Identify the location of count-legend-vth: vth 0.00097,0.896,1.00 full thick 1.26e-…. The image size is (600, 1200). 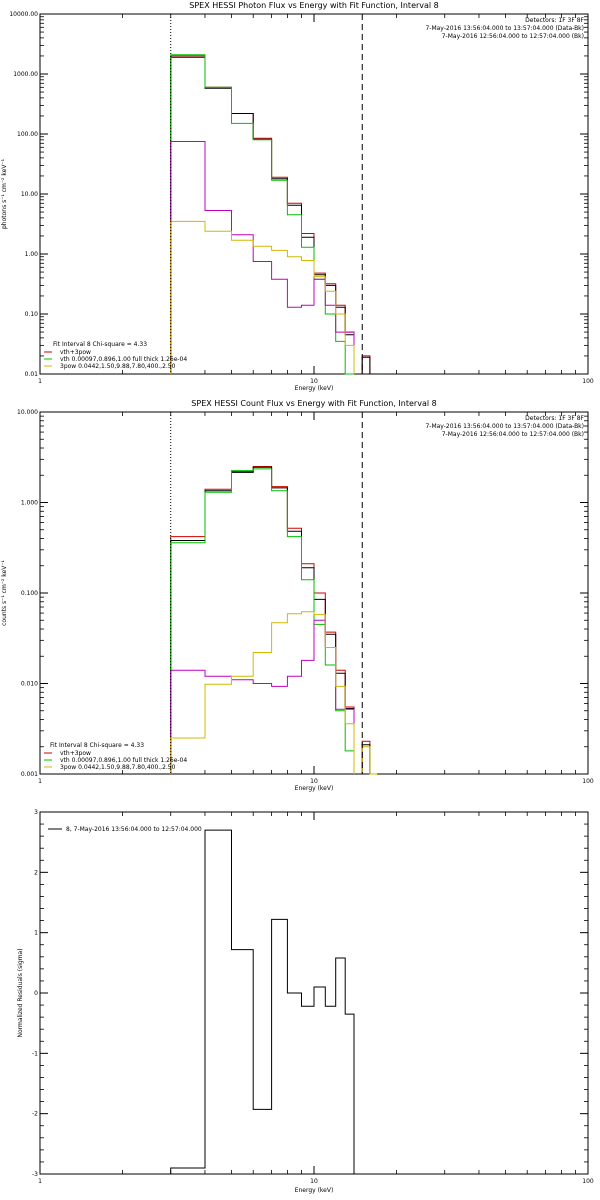
(123, 760).